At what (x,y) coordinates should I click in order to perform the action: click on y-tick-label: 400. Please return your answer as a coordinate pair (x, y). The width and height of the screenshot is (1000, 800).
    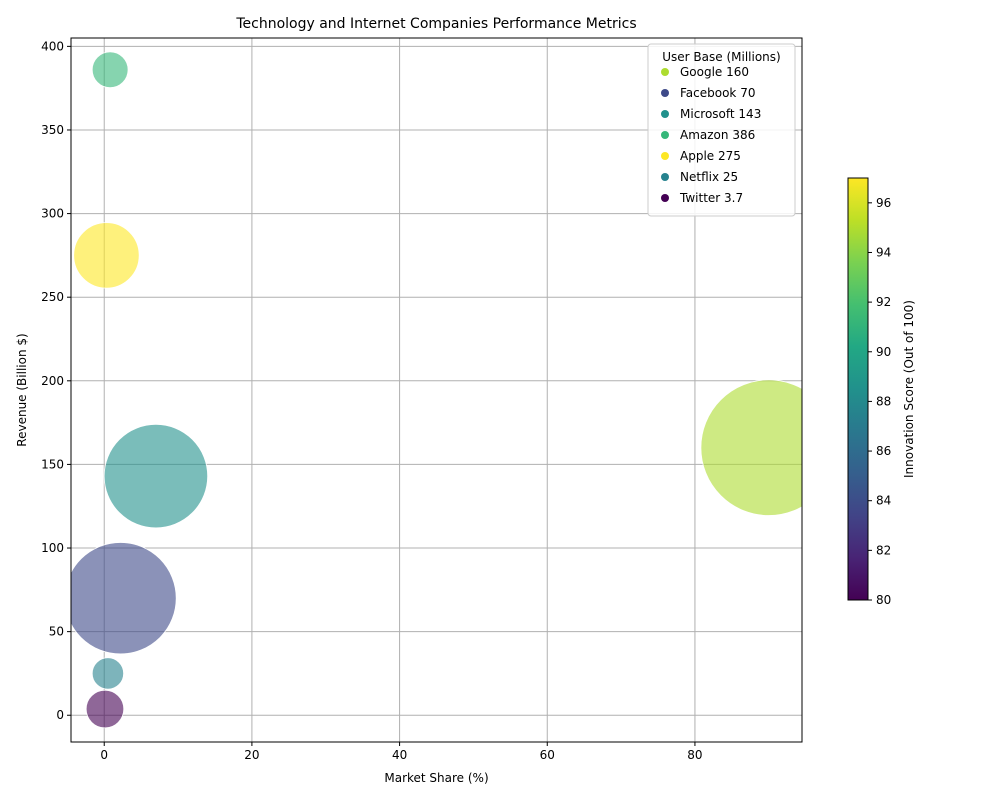
    Looking at the image, I should click on (52, 46).